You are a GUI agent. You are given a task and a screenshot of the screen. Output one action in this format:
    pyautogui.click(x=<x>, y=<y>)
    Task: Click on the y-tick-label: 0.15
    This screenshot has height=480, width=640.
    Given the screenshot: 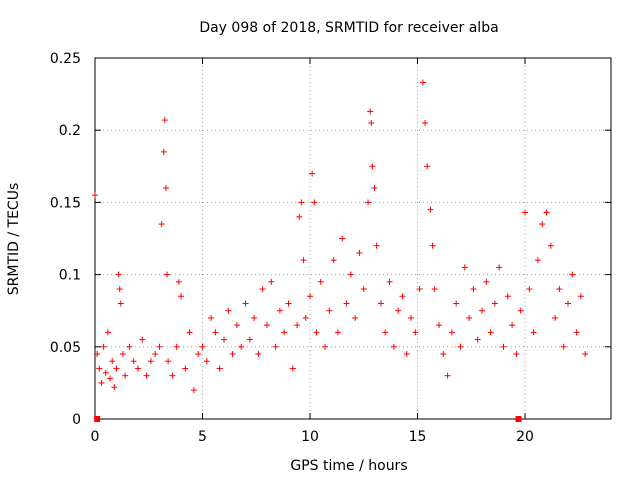 What is the action you would take?
    pyautogui.click(x=65, y=203)
    